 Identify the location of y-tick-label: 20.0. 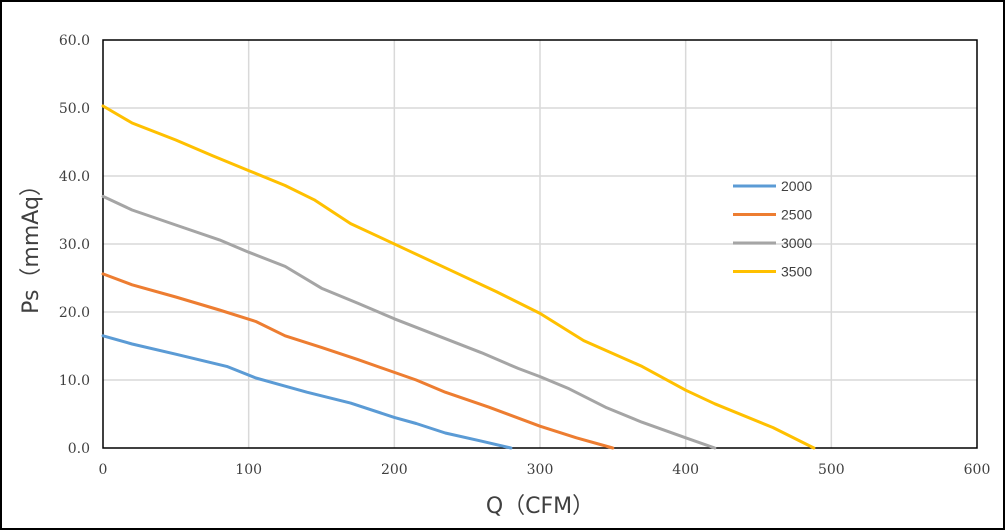
(74, 313).